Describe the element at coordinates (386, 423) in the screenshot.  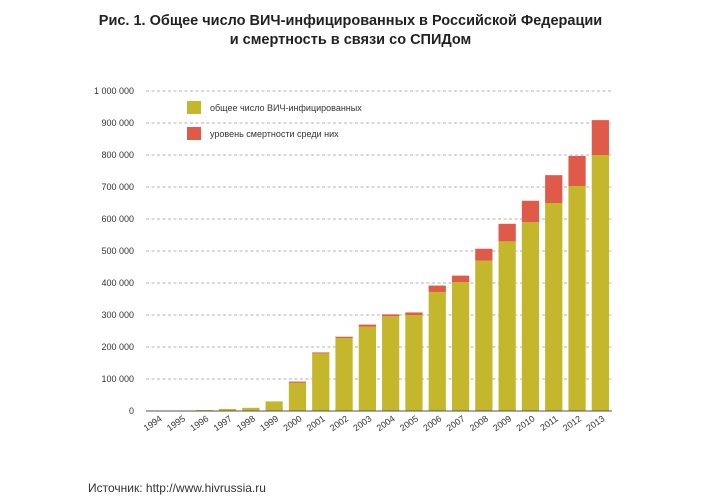
I see `x-tick-label: 2004` at that location.